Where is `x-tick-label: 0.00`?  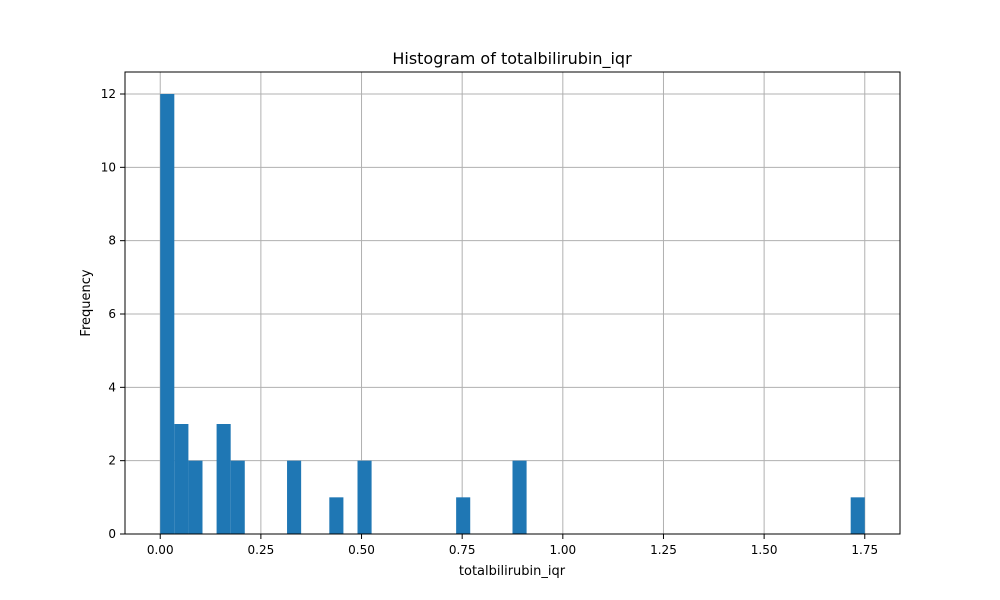 x-tick-label: 0.00 is located at coordinates (160, 550).